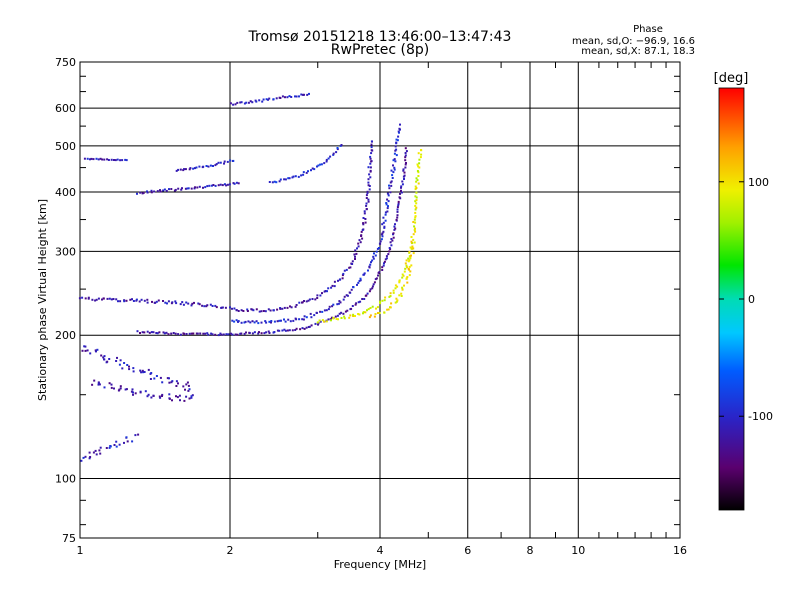 This screenshot has width=800, height=600. Describe the element at coordinates (746, 299) in the screenshot. I see `colorbar-ticks: 100 0 -100` at that location.